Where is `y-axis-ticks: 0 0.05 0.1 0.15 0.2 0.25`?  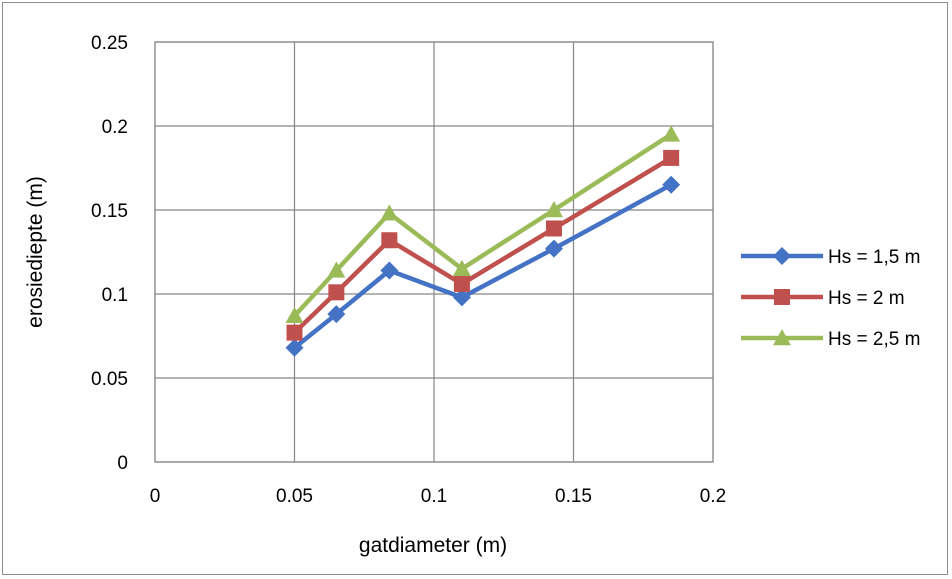 y-axis-ticks: 0 0.05 0.1 0.15 0.2 0.25 is located at coordinates (109, 253).